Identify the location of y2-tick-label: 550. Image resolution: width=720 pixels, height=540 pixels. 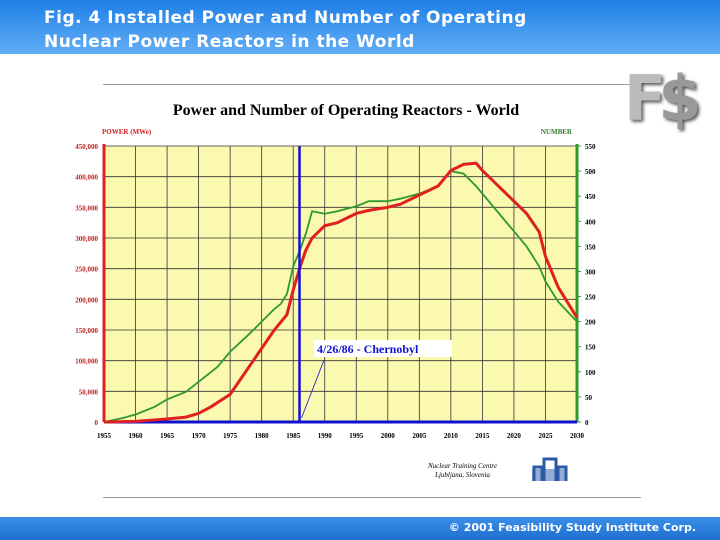
(590, 147).